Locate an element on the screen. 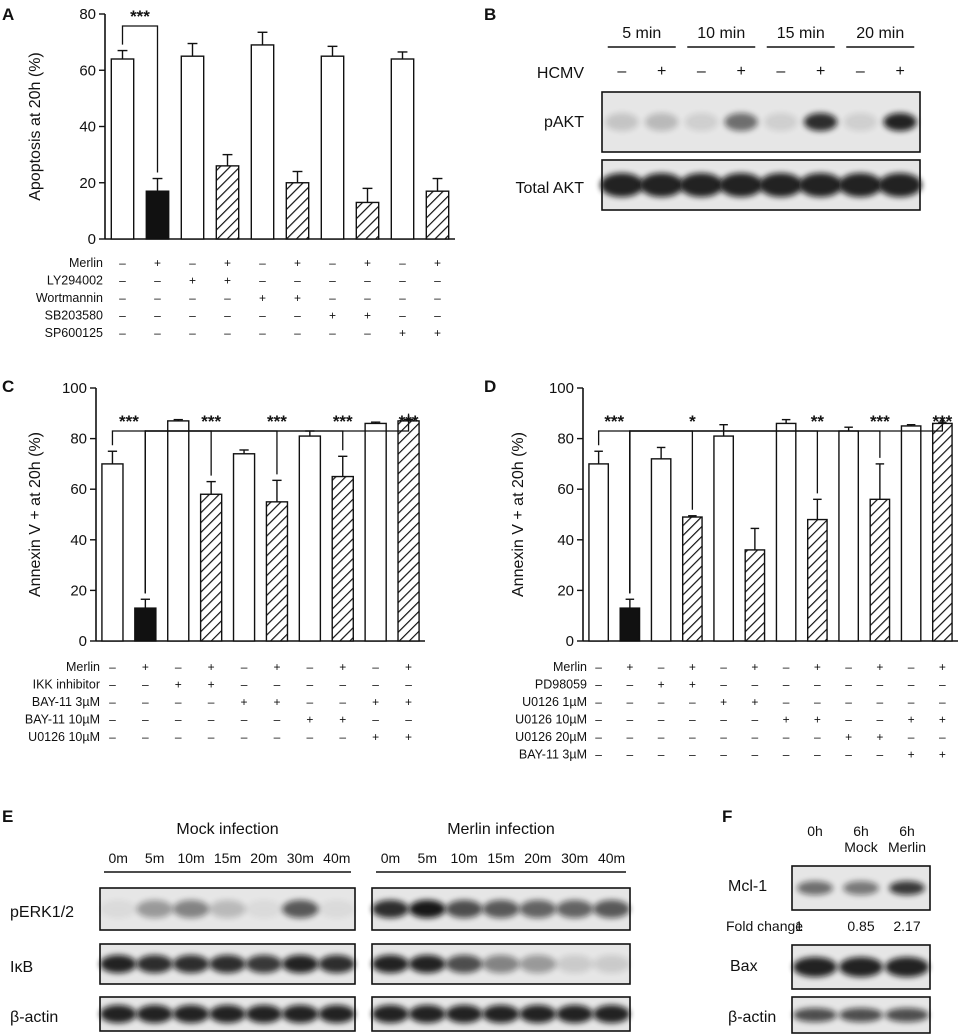 This screenshot has height=1035, width=965. pakt-blot-band is located at coordinates (781, 122).